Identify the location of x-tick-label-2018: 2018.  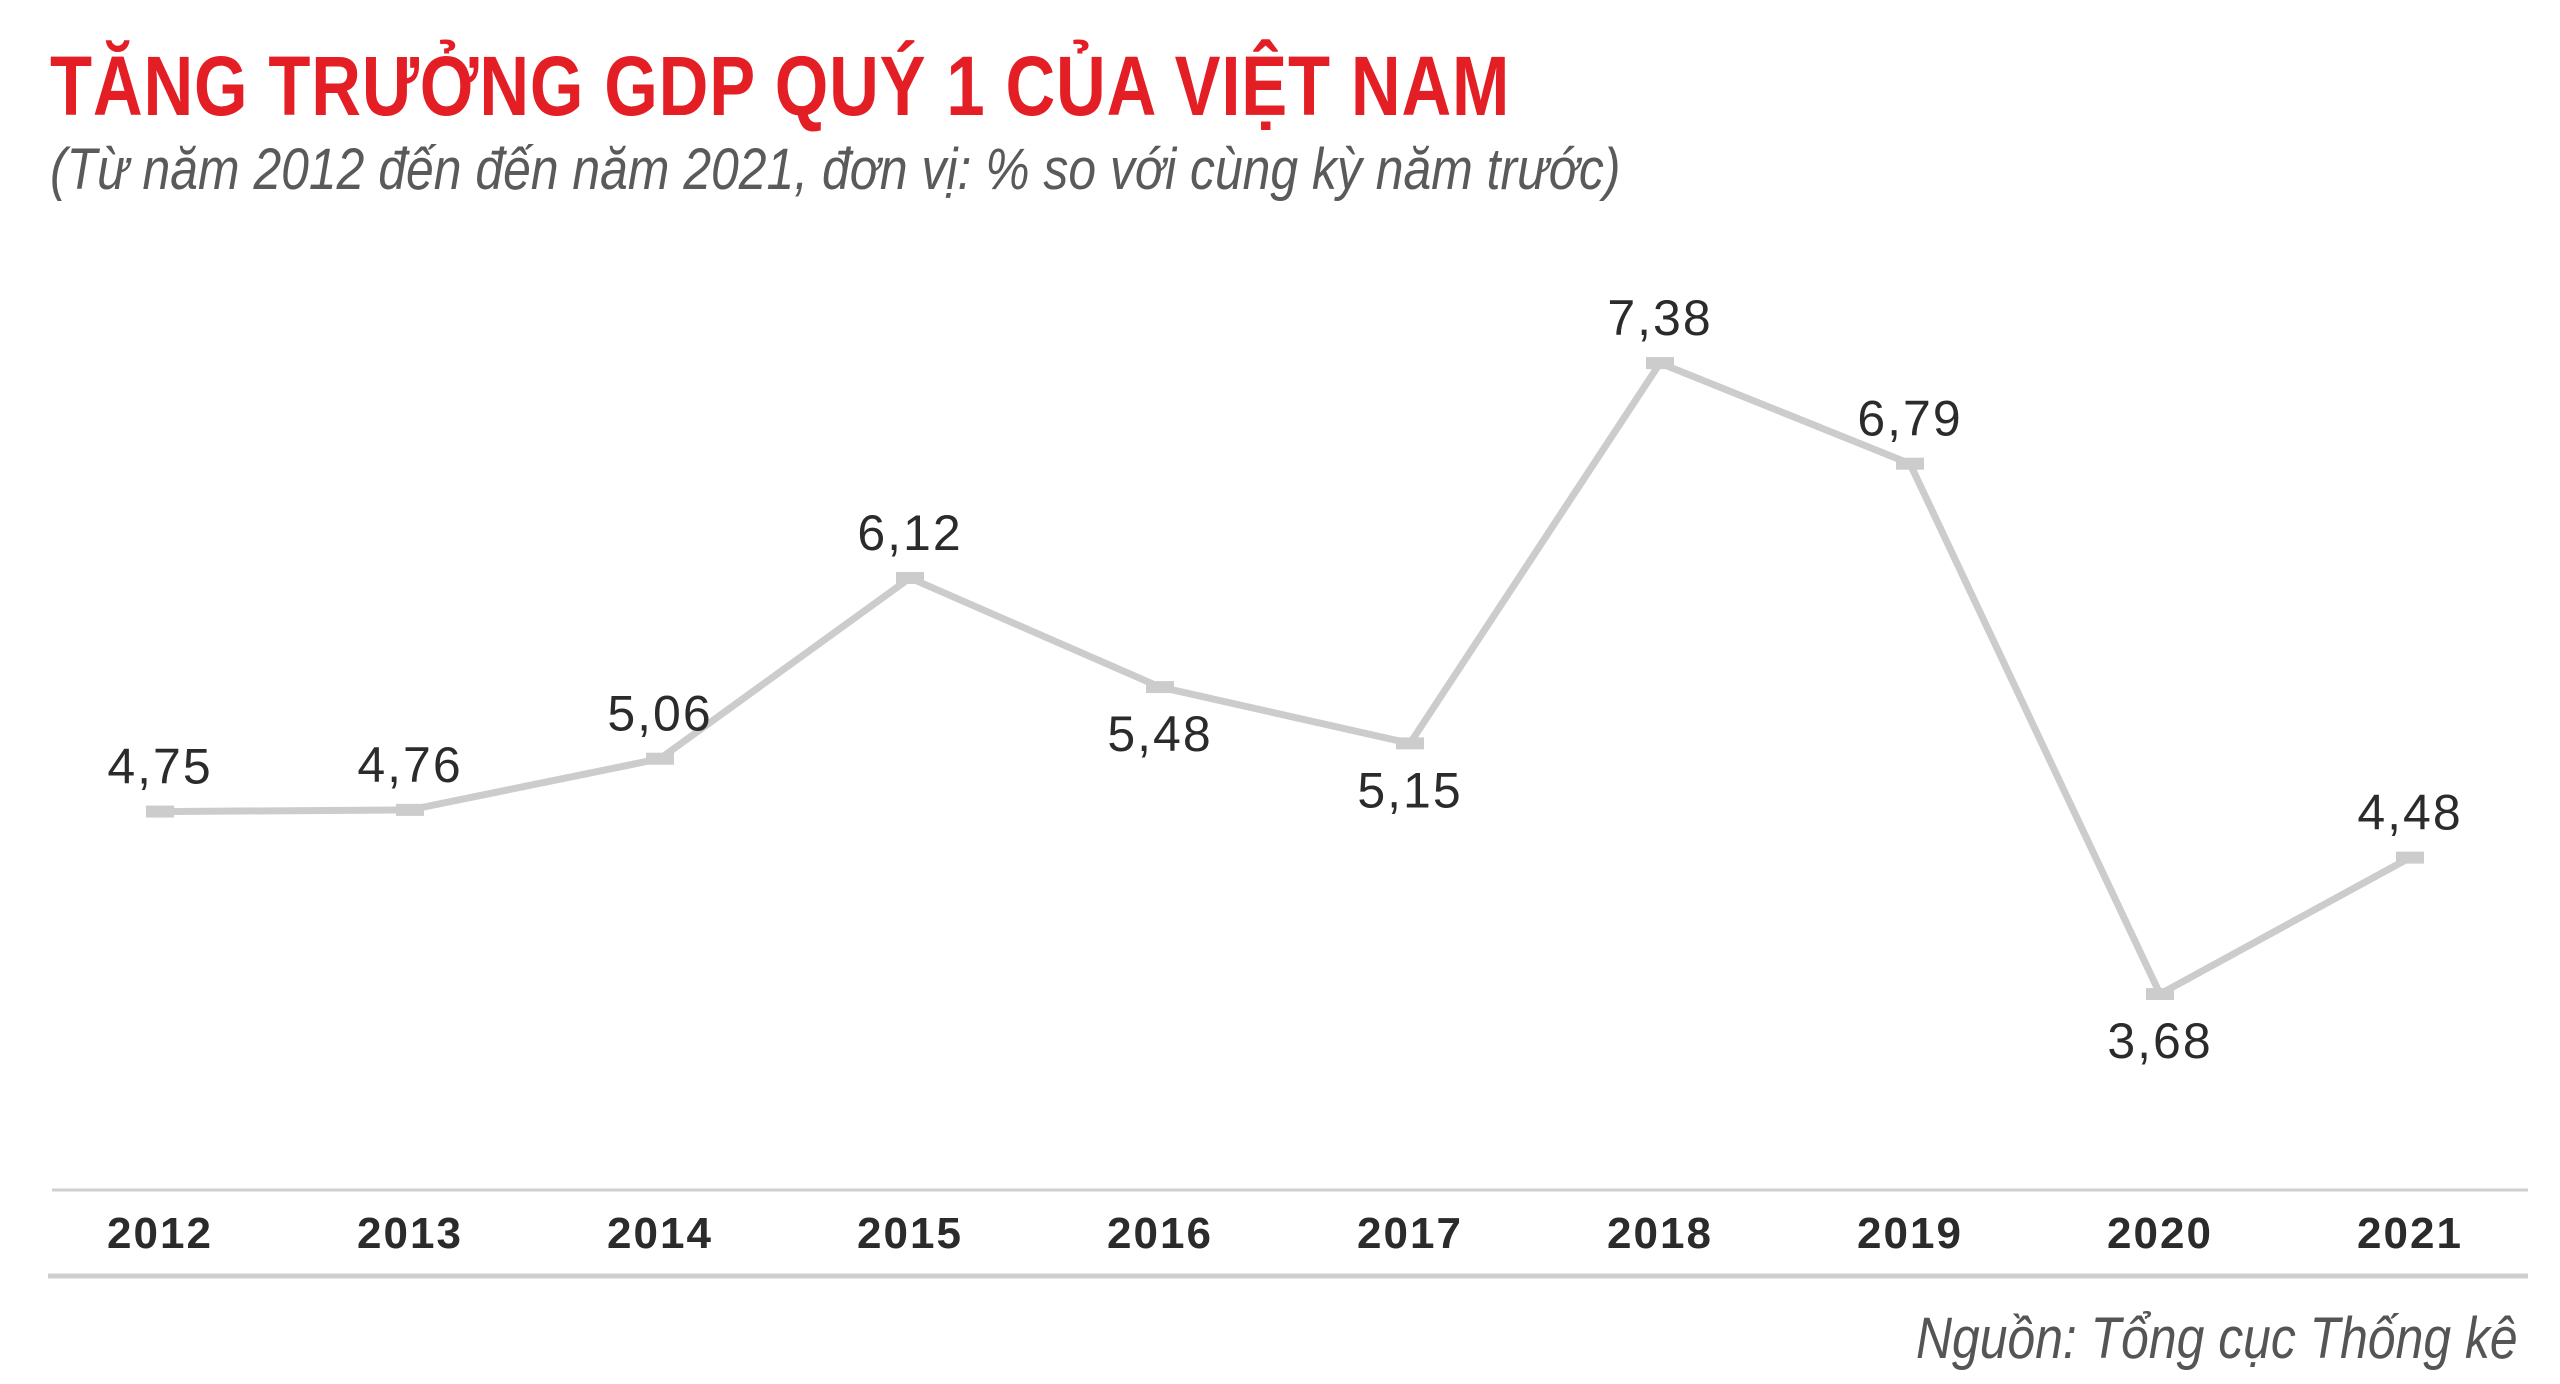
(1660, 1233).